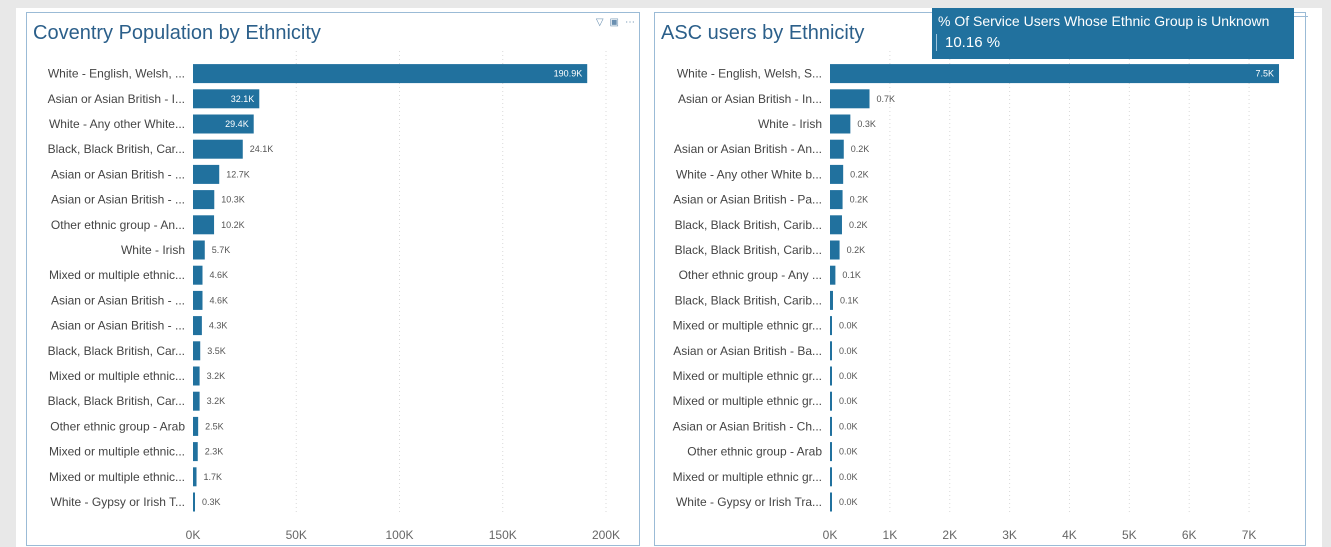 The height and width of the screenshot is (547, 1331). Describe the element at coordinates (296, 535) in the screenshot. I see `x-tick-label: 50K` at that location.